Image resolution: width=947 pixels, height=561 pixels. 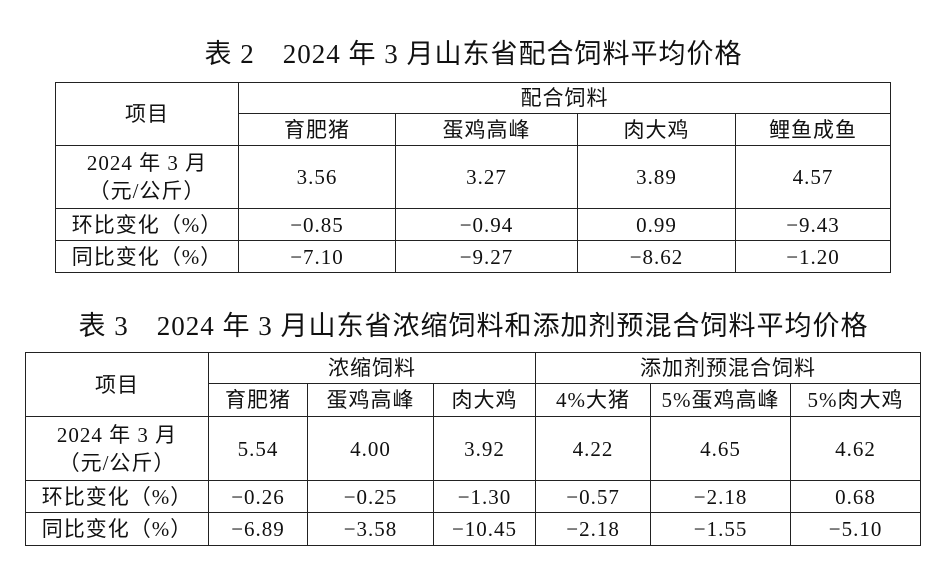 I want to click on column-header: 鲤鱼成鱼, so click(x=813, y=129).